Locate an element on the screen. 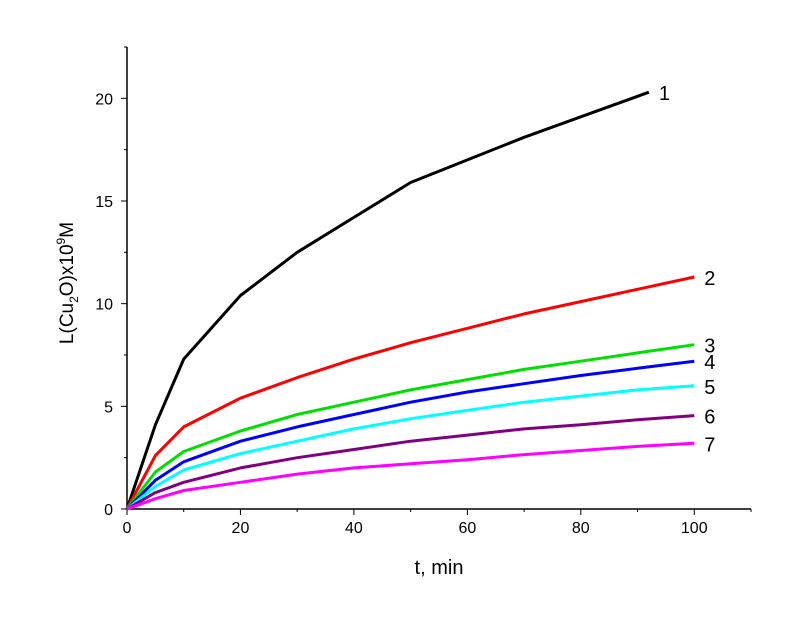  series-label-3: 3 is located at coordinates (709, 347).